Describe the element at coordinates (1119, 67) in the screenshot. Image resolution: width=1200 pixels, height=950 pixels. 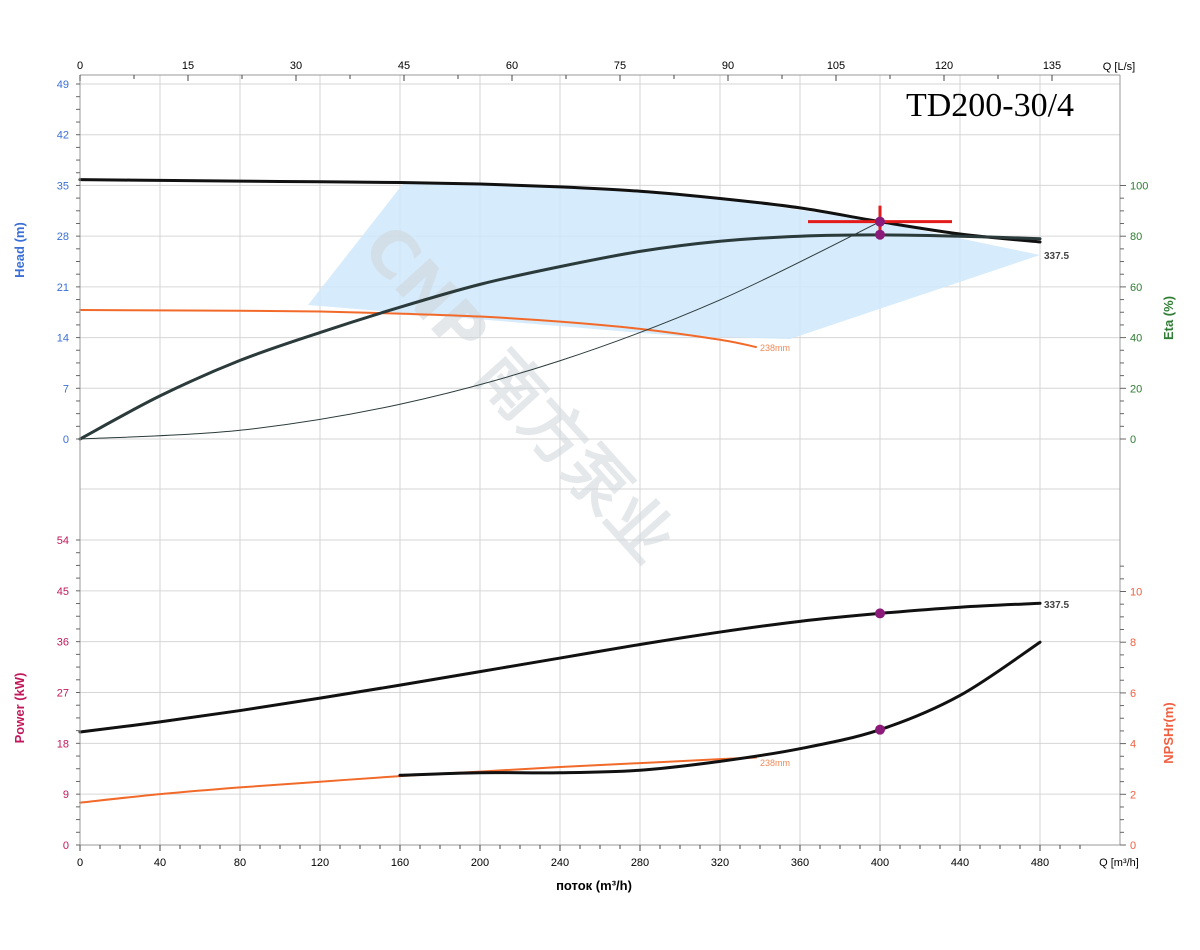
I see `q-ls-axis-title: Q [L/s]` at that location.